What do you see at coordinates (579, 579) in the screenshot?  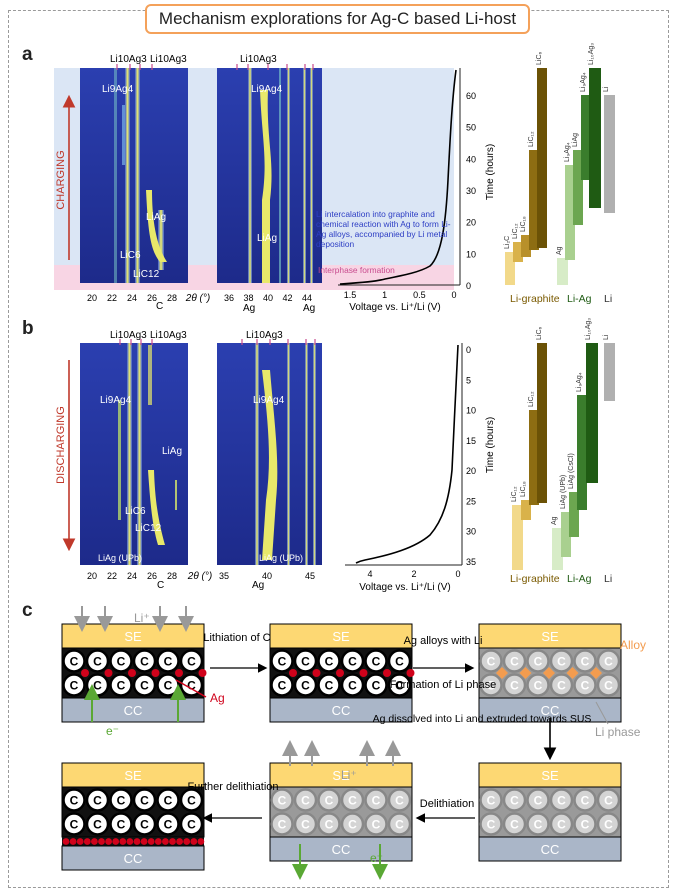 I see `b-group-liag: Li-Ag` at bounding box center [579, 579].